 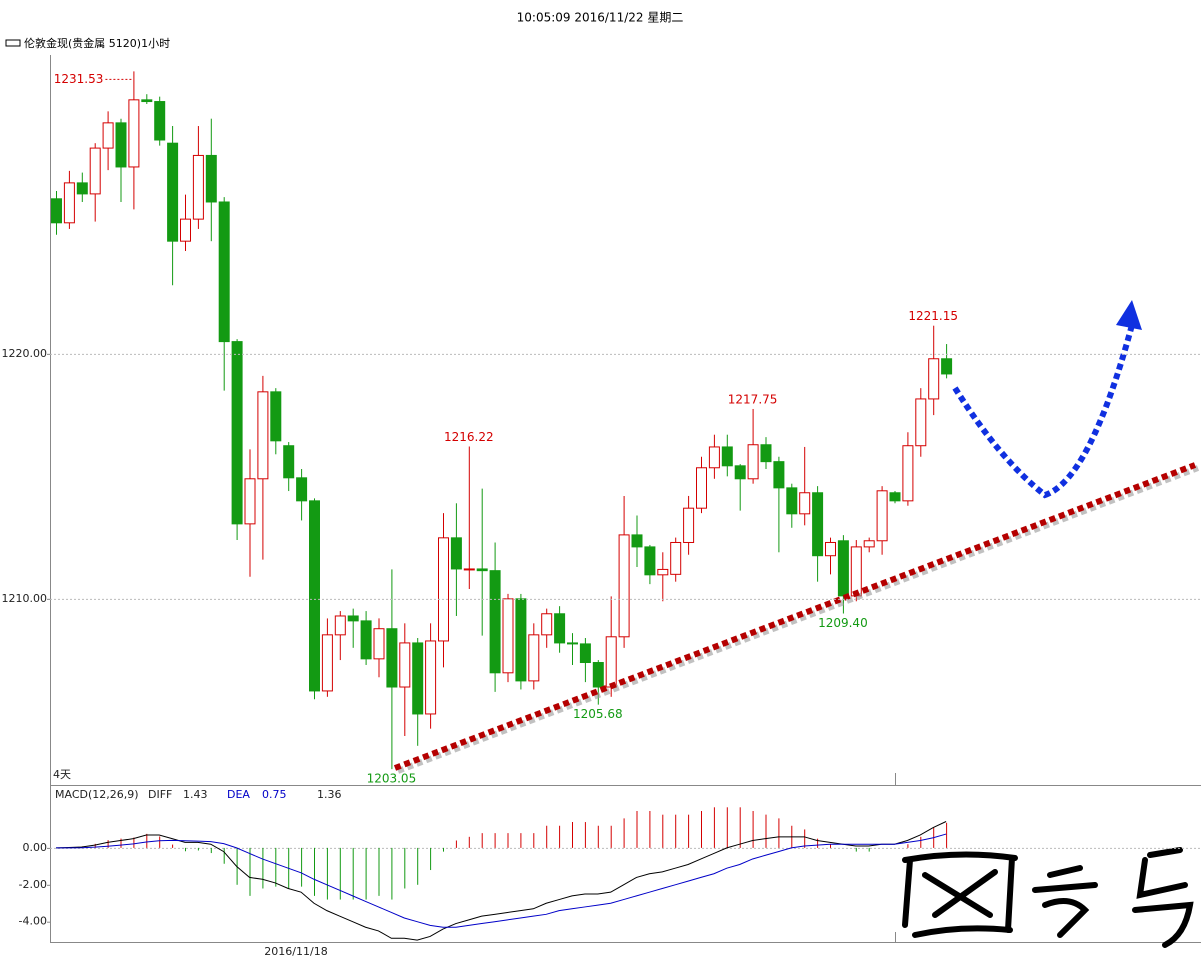 I want to click on high-label: 1231.53, so click(x=79, y=79).